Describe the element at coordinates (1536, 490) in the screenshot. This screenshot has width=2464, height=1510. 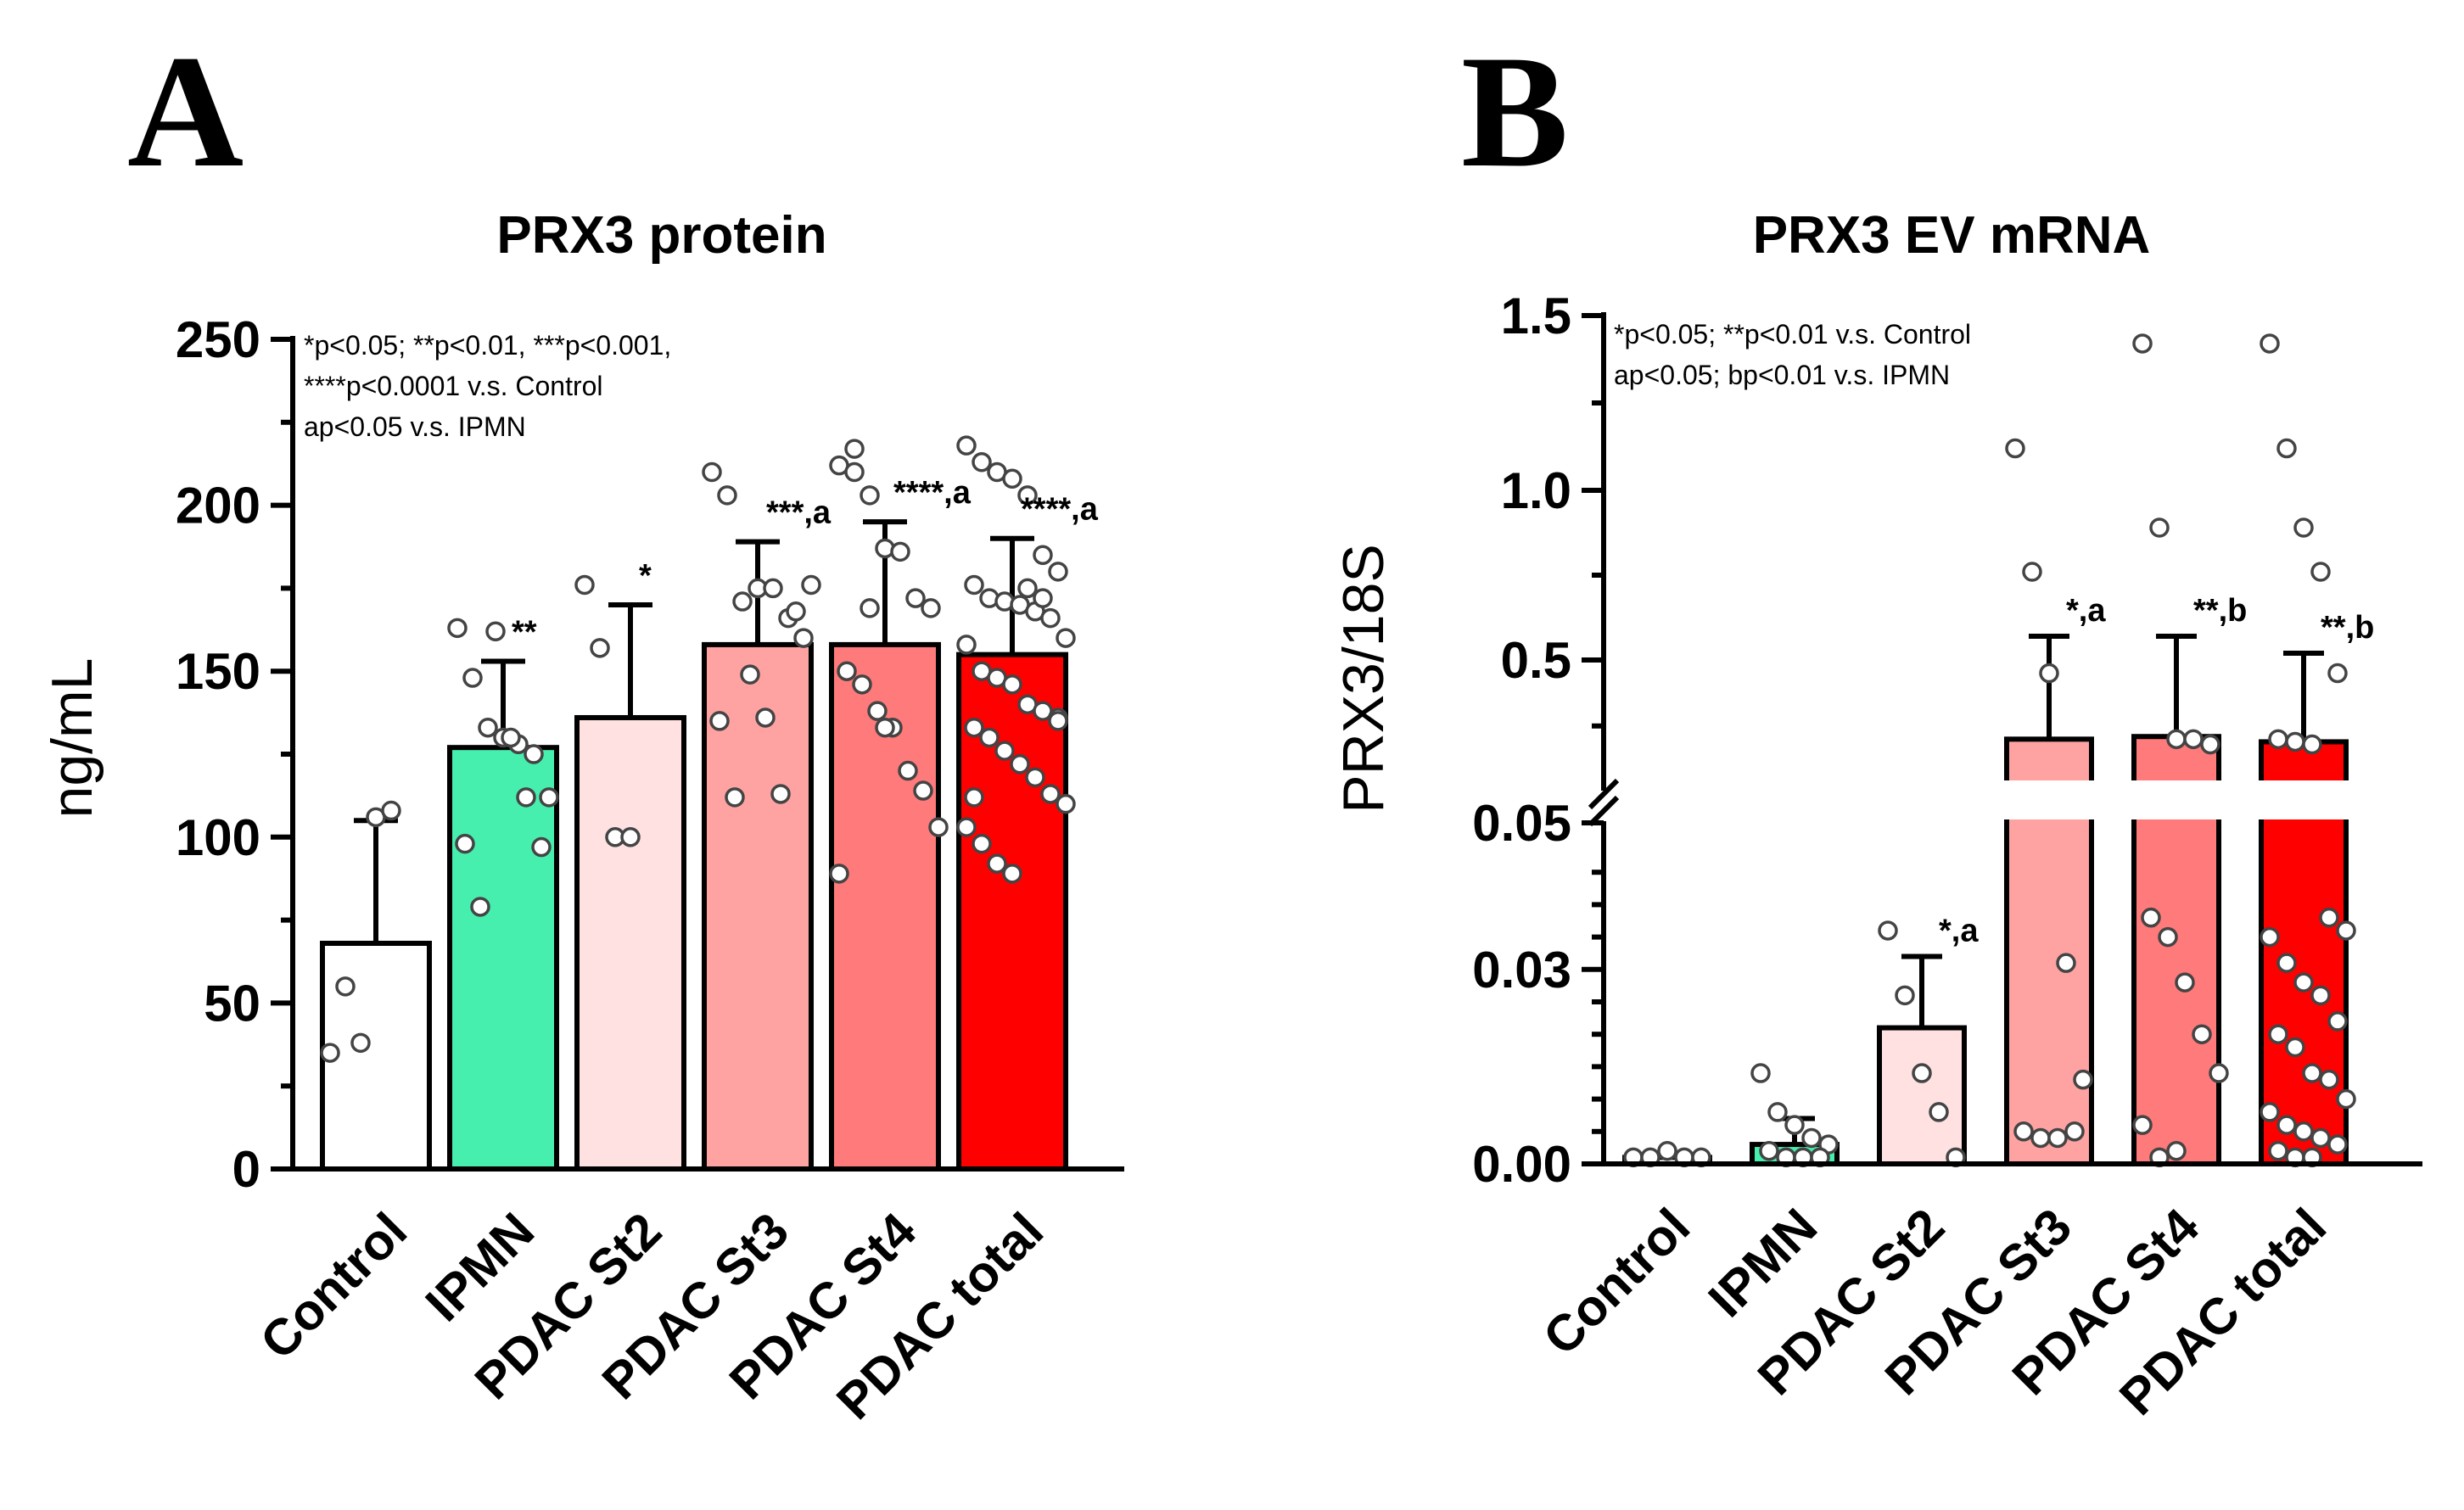
I see `chart-b-ytick-label: 1.0` at that location.